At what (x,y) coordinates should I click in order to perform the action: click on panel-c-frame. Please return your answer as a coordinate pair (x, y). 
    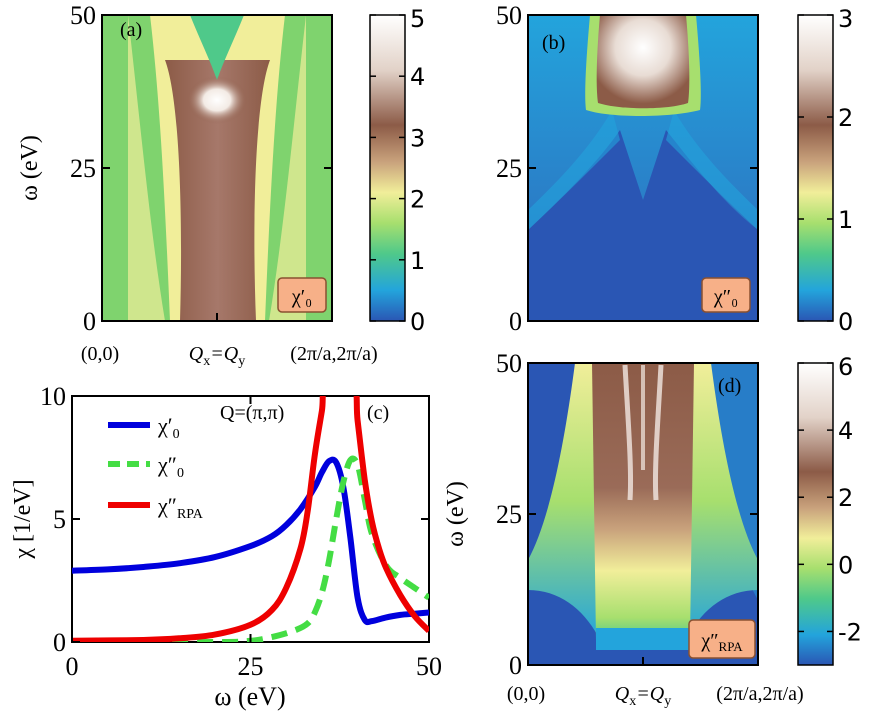
    Looking at the image, I should click on (250, 519).